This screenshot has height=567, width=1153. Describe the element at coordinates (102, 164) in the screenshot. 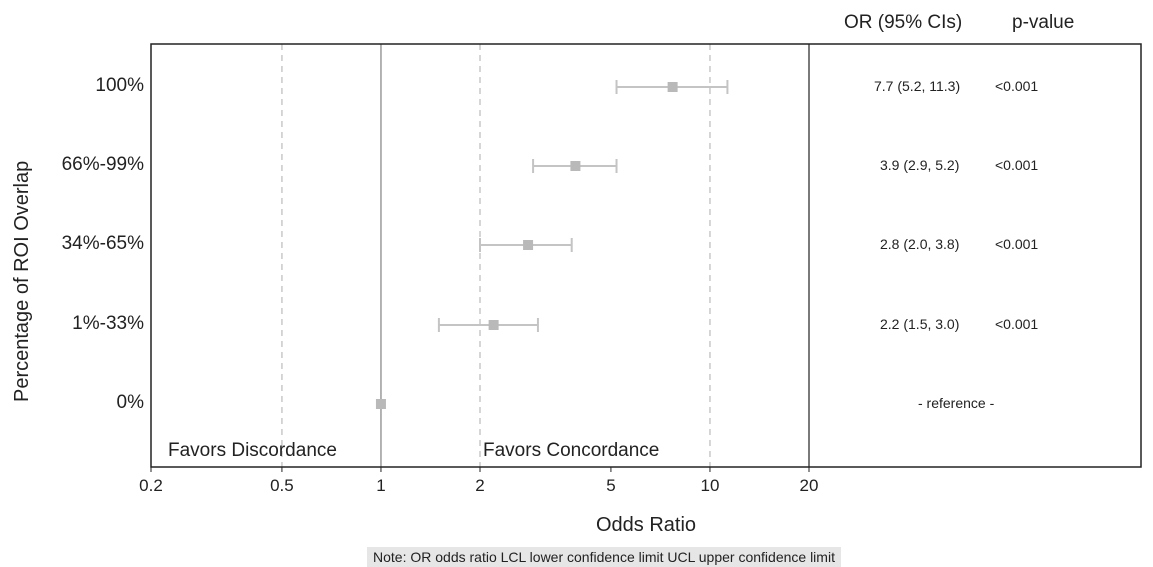

I see `row-label: 66%-99%` at that location.